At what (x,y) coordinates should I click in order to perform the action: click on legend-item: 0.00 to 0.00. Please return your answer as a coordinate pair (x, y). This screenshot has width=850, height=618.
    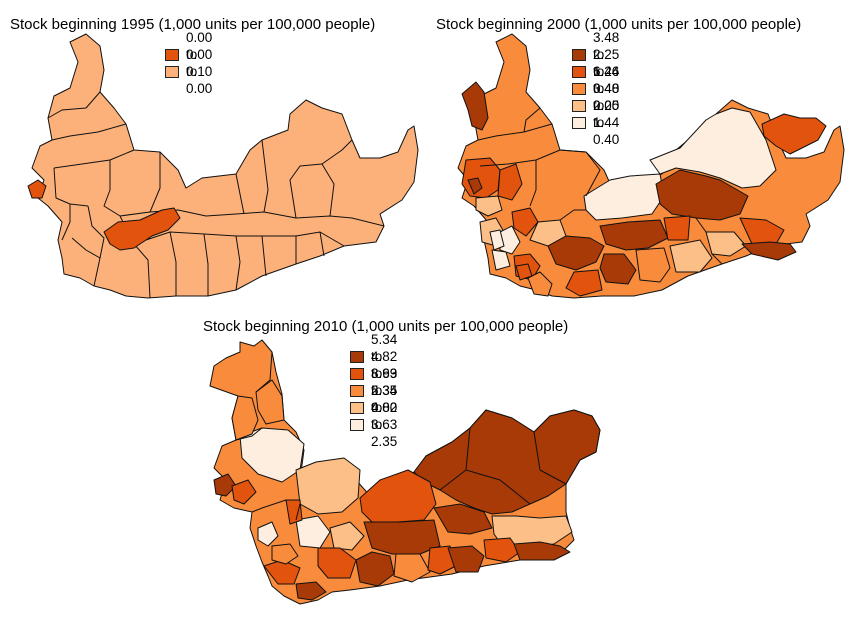
    Looking at the image, I should click on (188, 71).